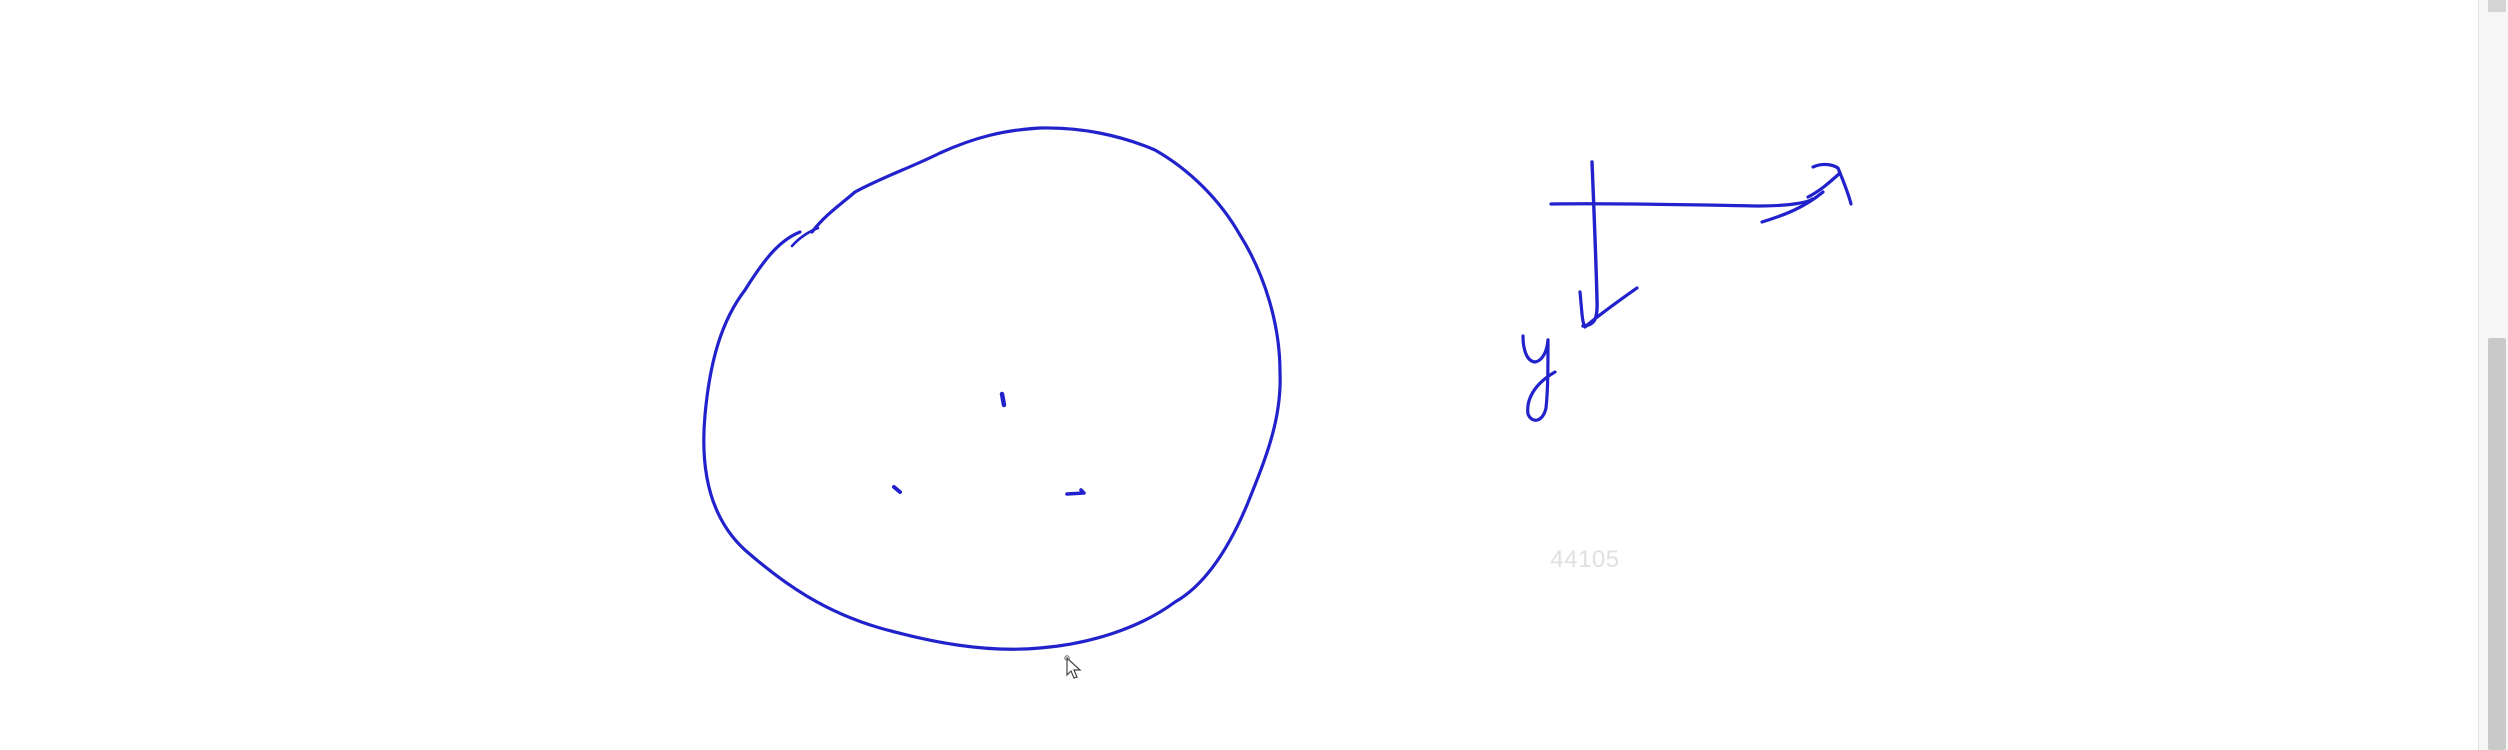 This screenshot has width=2508, height=750. Describe the element at coordinates (1585, 559) in the screenshot. I see `page-number: 44105` at that location.